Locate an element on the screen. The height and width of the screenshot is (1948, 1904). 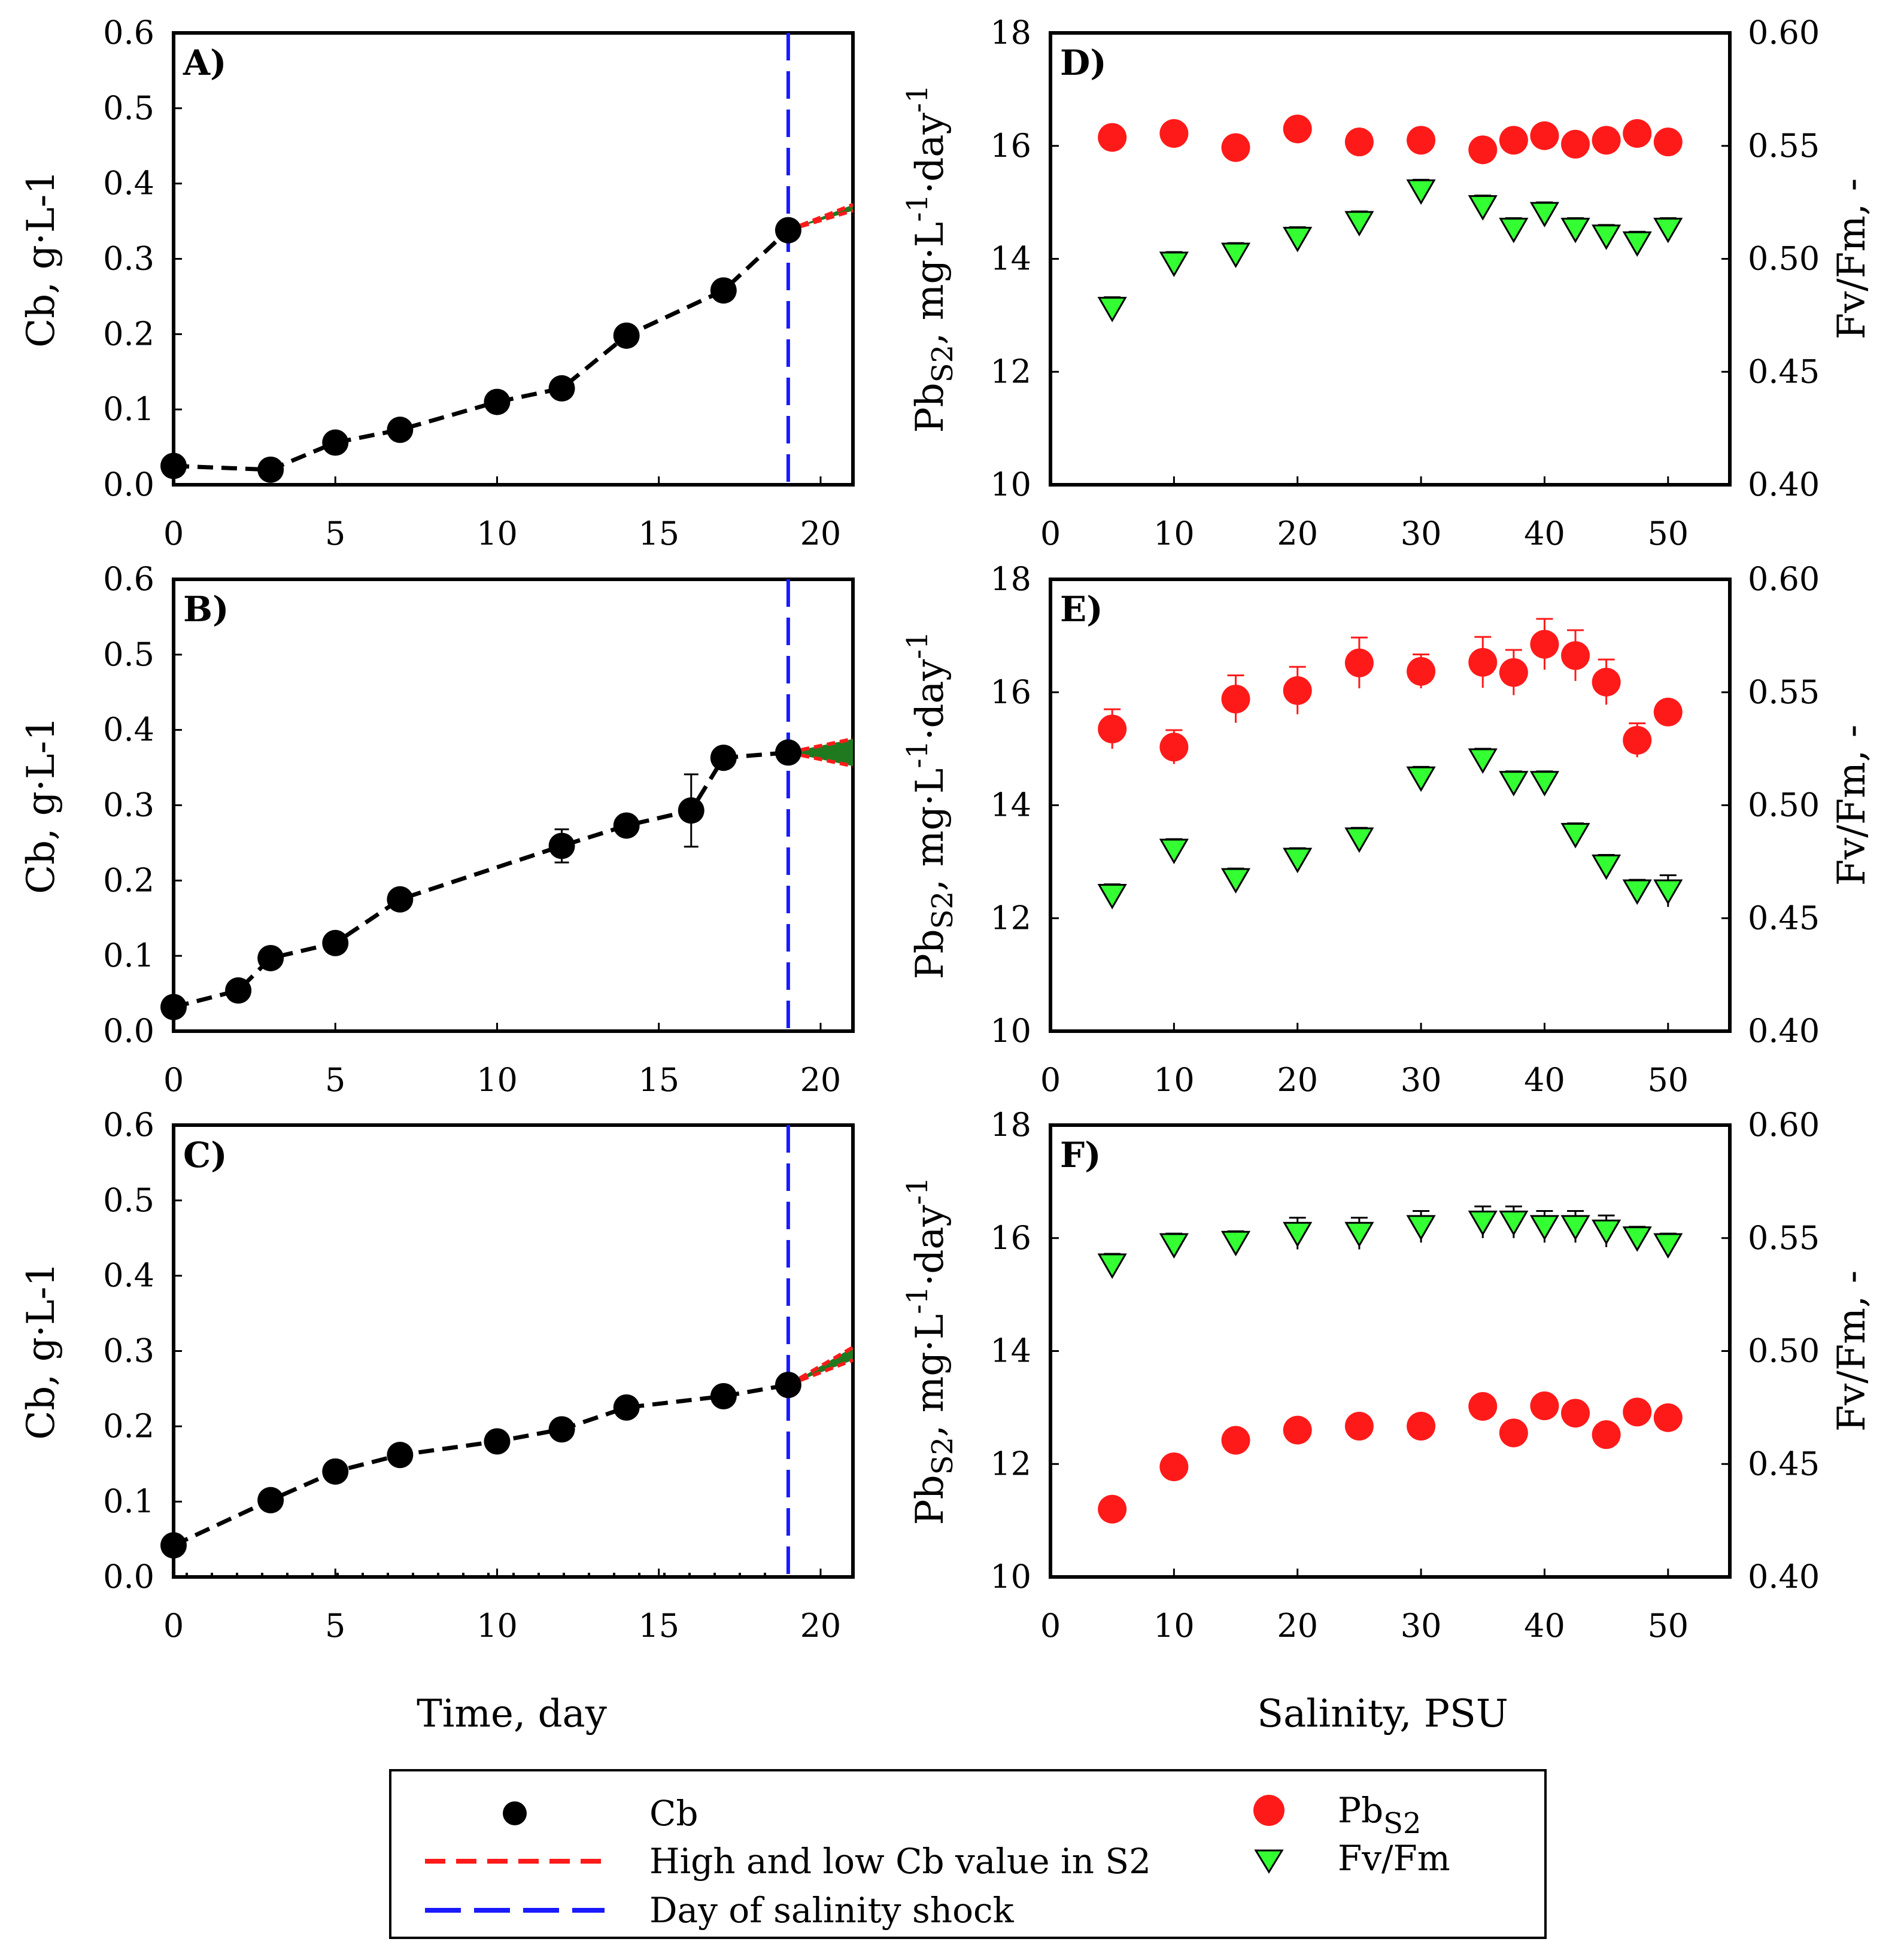
x-tick-label: 50 is located at coordinates (1668, 1626).